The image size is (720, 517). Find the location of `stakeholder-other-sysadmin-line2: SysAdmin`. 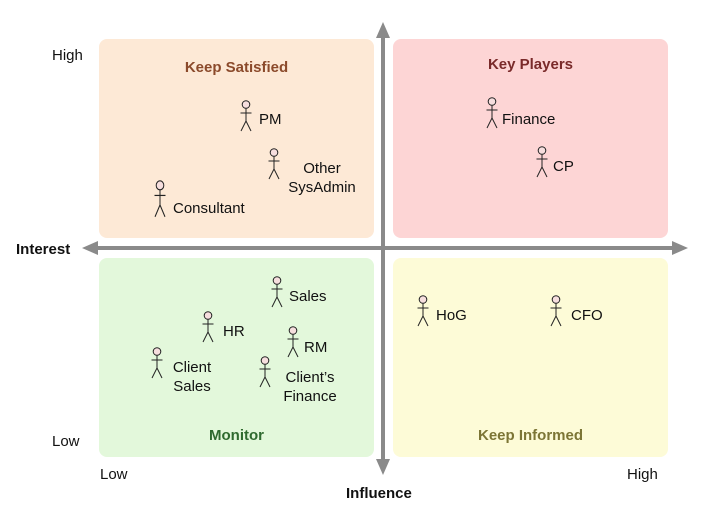

stakeholder-other-sysadmin-line2: SysAdmin is located at coordinates (322, 187).